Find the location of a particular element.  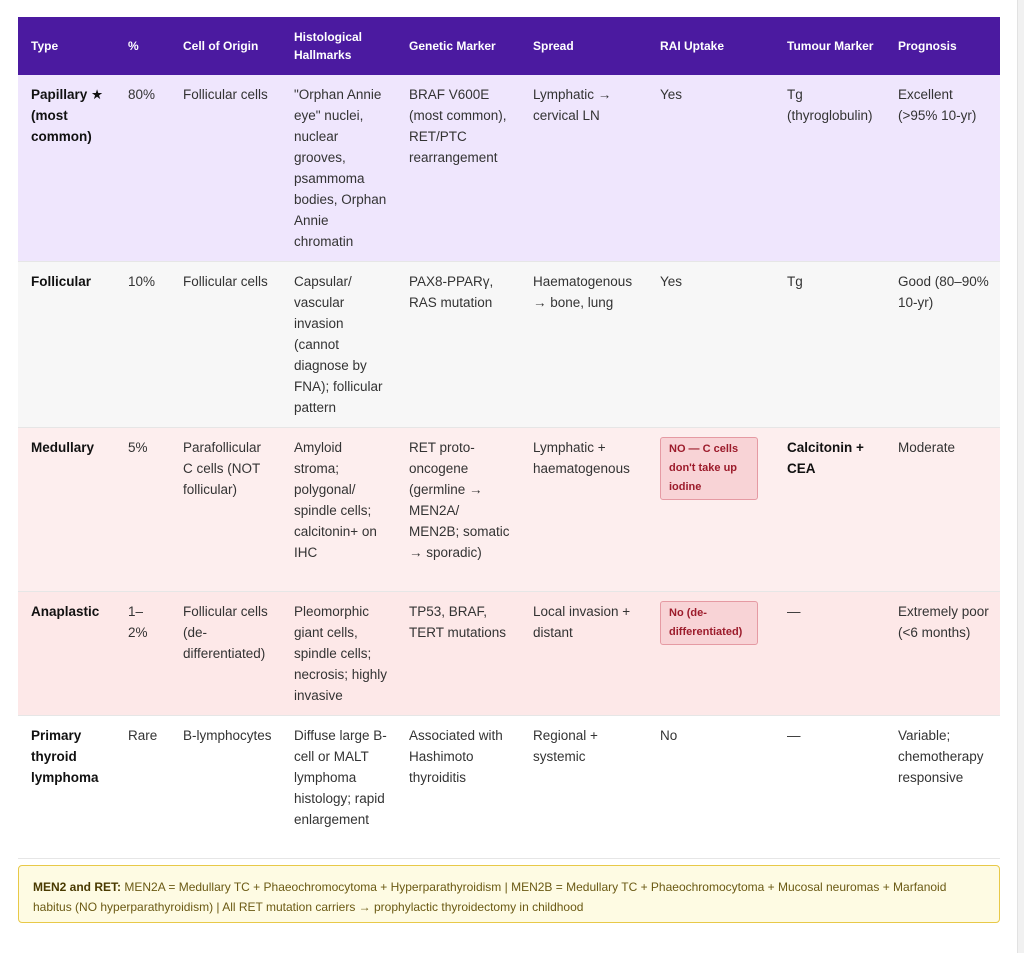

cell-spread: Haematogenous → bone, lung is located at coordinates (583, 292).